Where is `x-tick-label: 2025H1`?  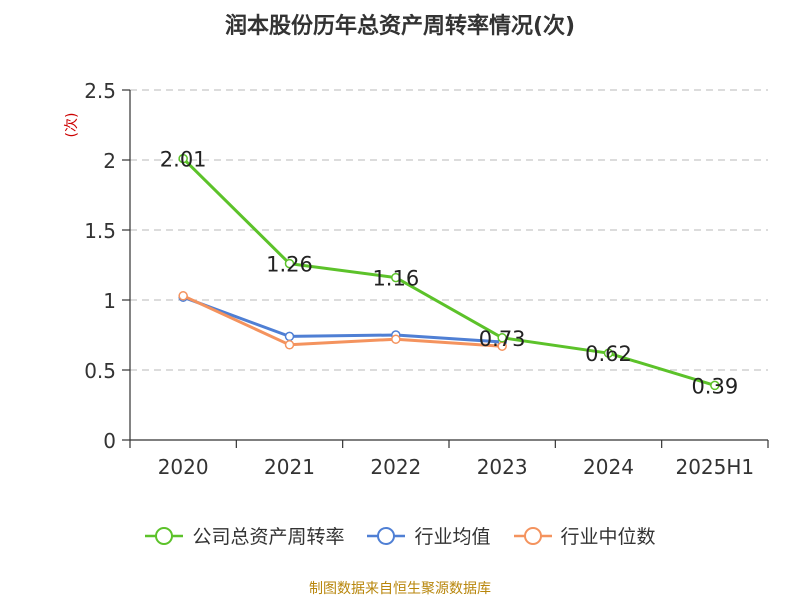 x-tick-label: 2025H1 is located at coordinates (714, 467).